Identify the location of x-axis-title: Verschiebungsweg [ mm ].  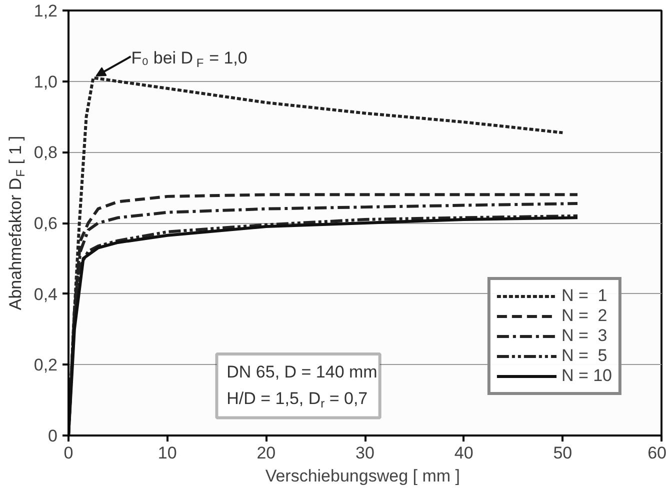
(362, 476).